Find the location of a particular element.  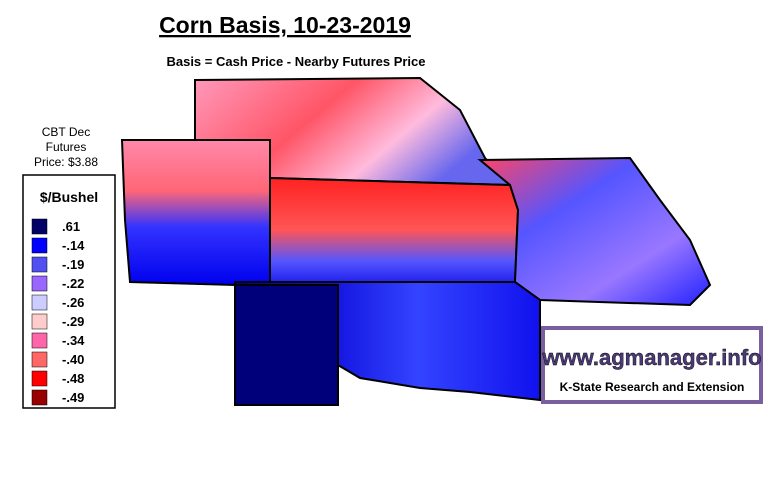

panhandle-region is located at coordinates (286, 345).